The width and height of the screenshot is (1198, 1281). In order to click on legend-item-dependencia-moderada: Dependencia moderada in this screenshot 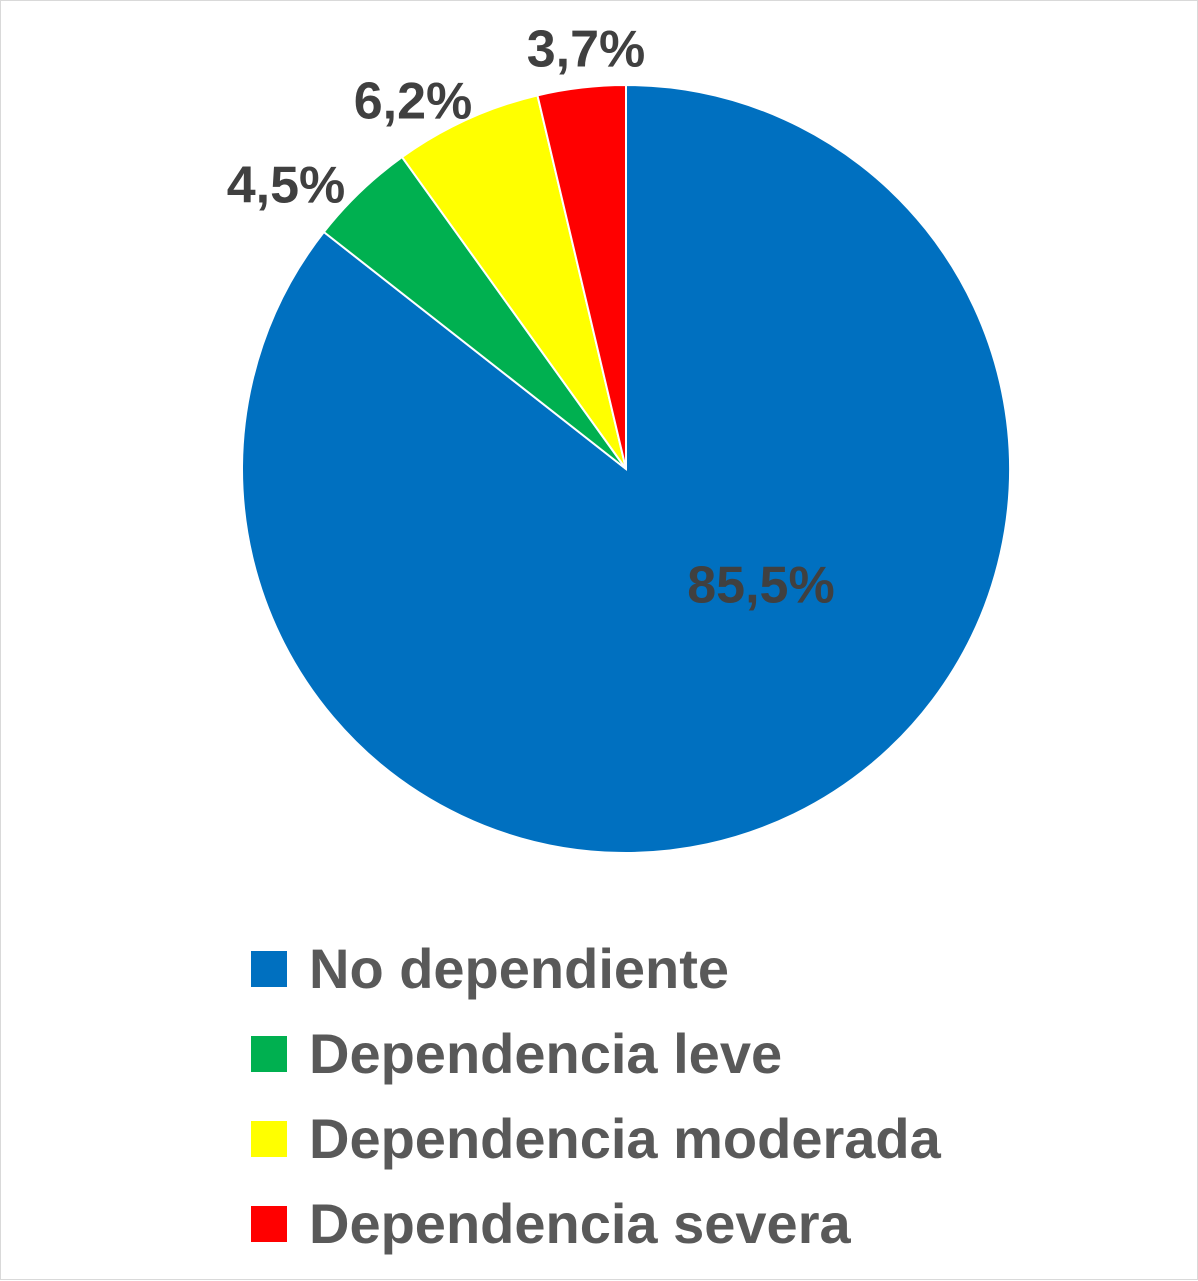, I will do `click(596, 1138)`.